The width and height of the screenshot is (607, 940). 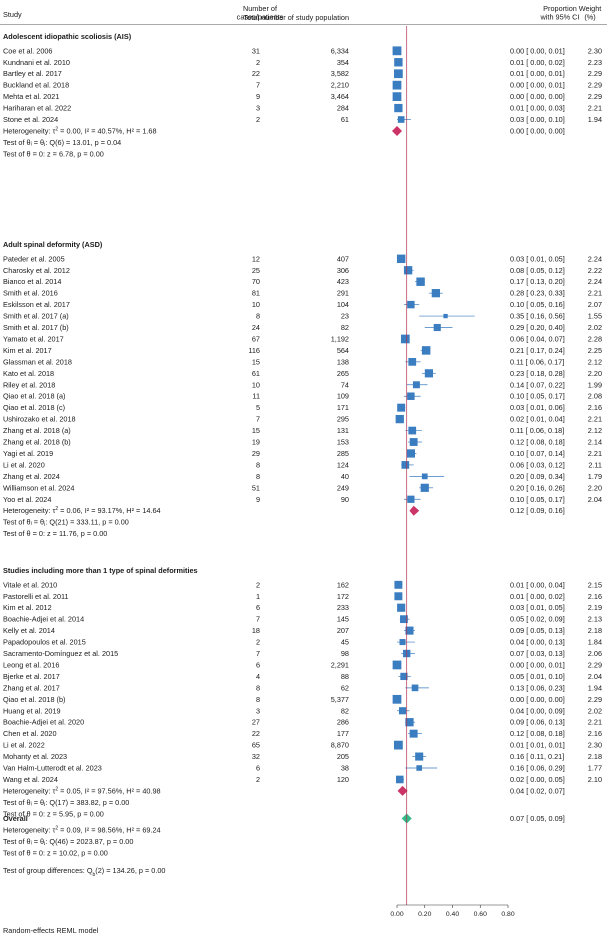 What do you see at coordinates (480, 914) in the screenshot?
I see `x-axis-tick-label: 0.60` at bounding box center [480, 914].